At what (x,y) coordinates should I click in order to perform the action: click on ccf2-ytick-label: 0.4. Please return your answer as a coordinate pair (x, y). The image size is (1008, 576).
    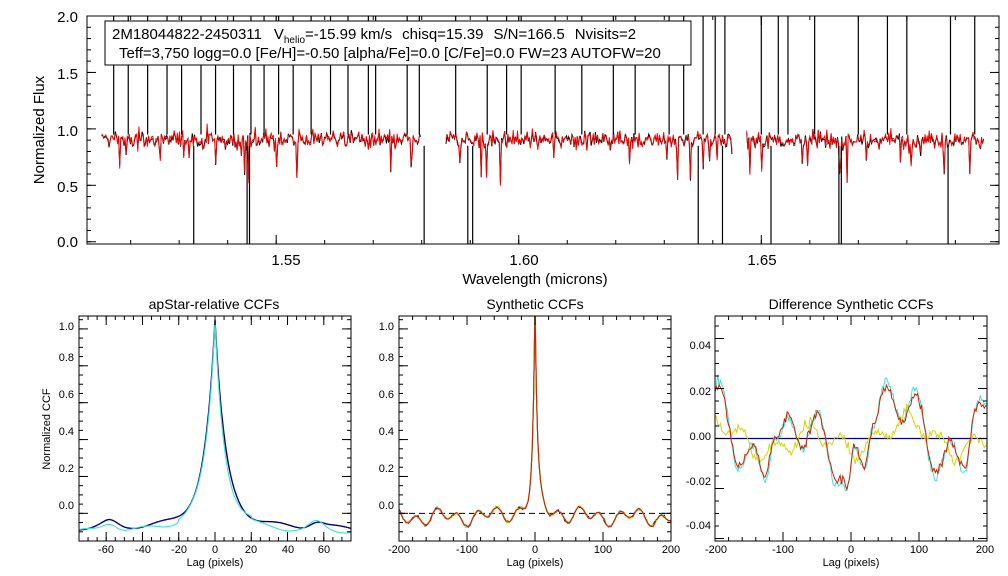
    Looking at the image, I should click on (386, 432).